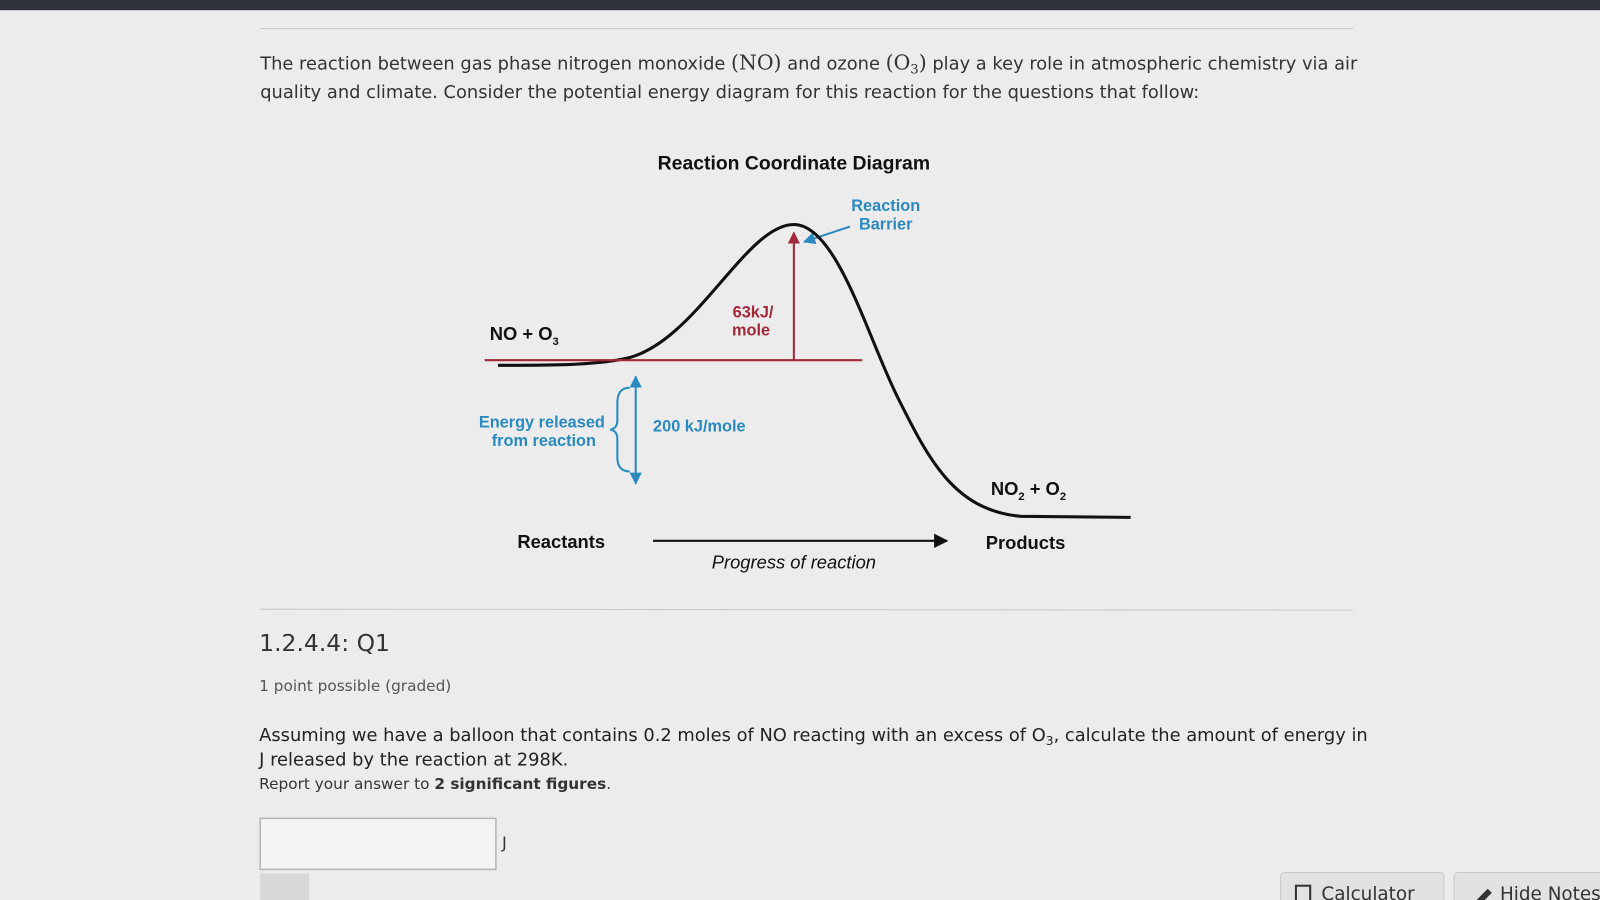 This screenshot has width=1600, height=900. What do you see at coordinates (800, 5) in the screenshot?
I see `top-bar` at bounding box center [800, 5].